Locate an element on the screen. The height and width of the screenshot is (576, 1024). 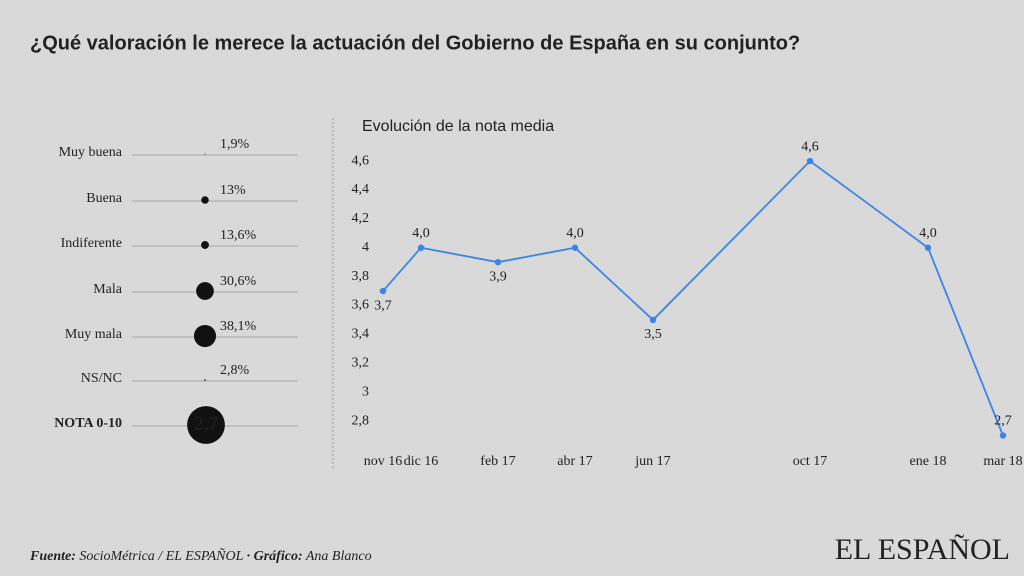
x-tick-label: mar 18 is located at coordinates (1002, 461).